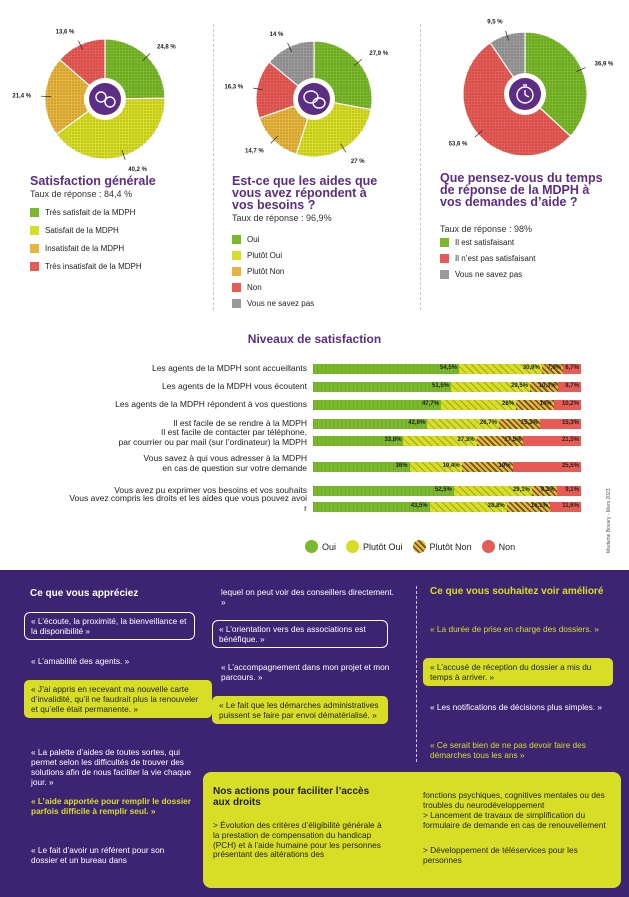  I want to click on bar-segment-plut-t-oui: 29,1%, so click(492, 491).